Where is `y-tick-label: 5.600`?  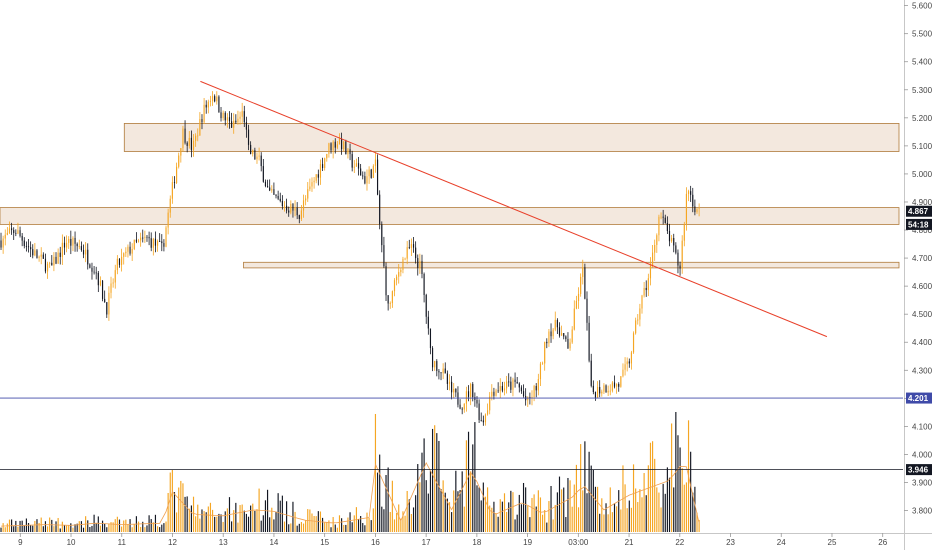 y-tick-label: 5.600 is located at coordinates (922, 6).